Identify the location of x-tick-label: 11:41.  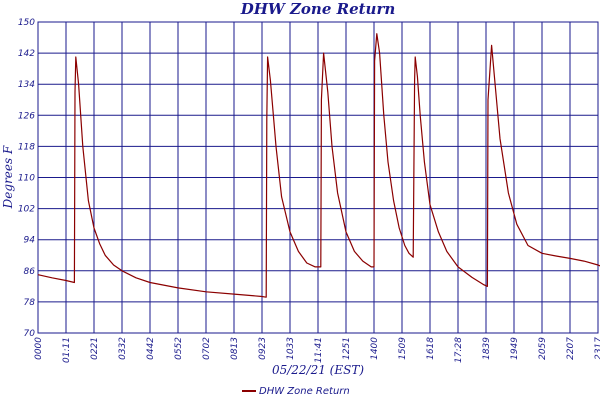
(319, 350).